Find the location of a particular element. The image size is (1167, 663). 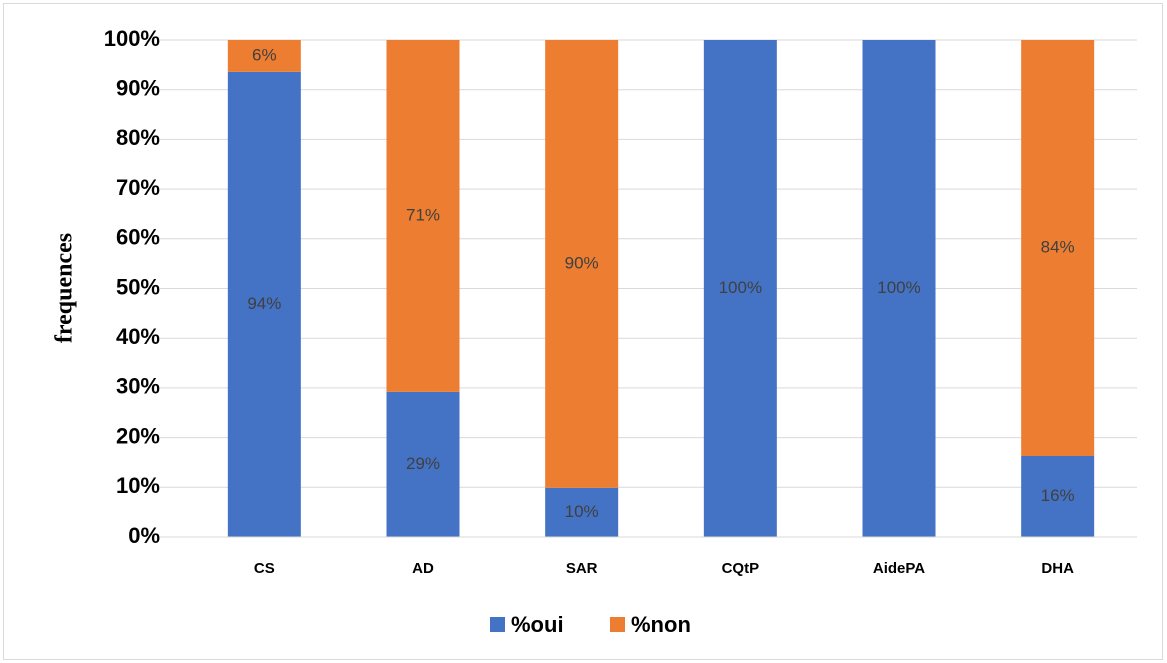

y-tick-label: 70% is located at coordinates (138, 187).